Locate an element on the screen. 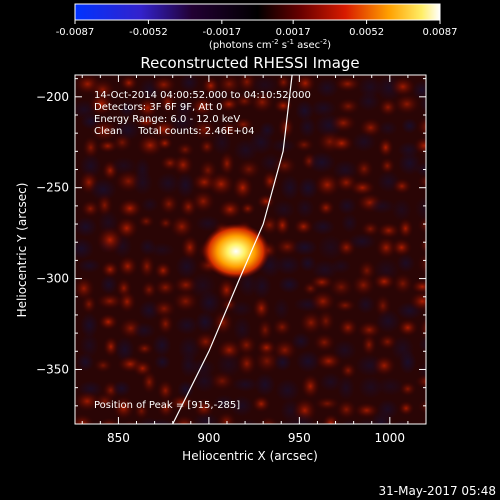  colorbar is located at coordinates (257, 12).